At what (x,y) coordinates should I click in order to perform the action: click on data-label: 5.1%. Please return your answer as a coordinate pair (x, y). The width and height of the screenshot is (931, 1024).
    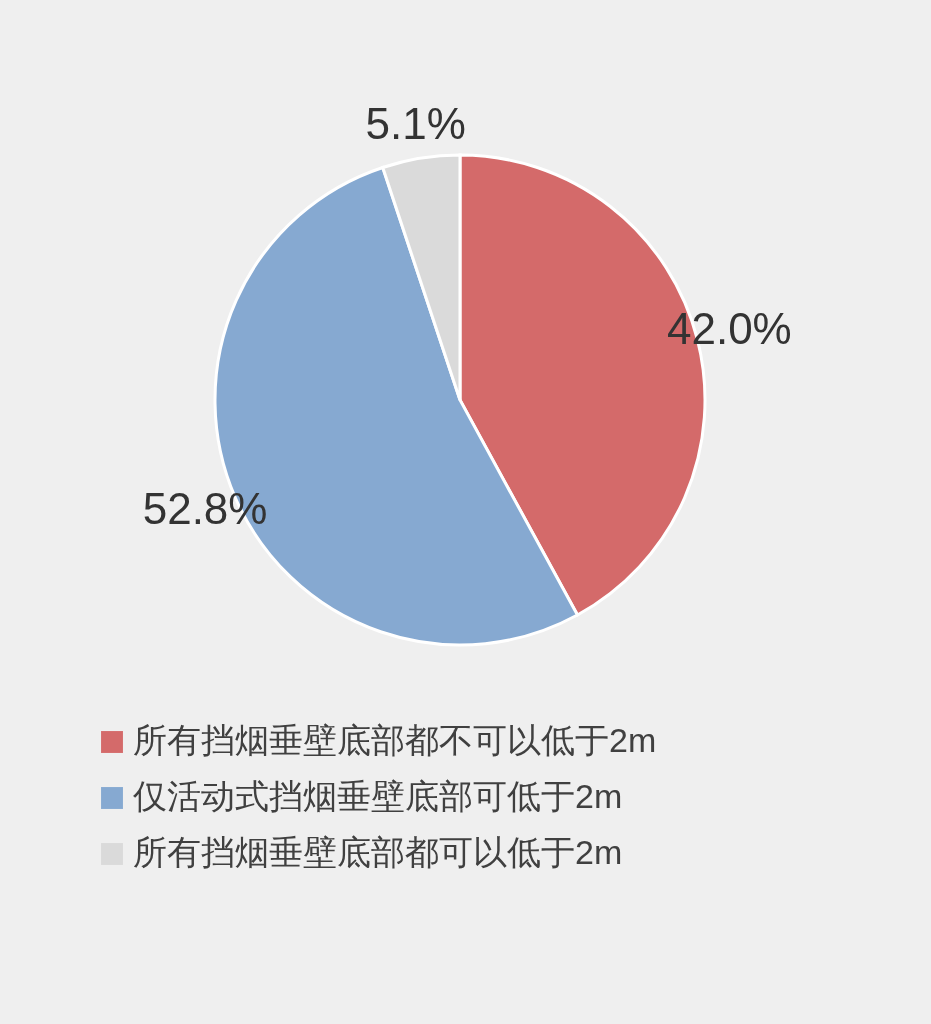
    Looking at the image, I should click on (415, 123).